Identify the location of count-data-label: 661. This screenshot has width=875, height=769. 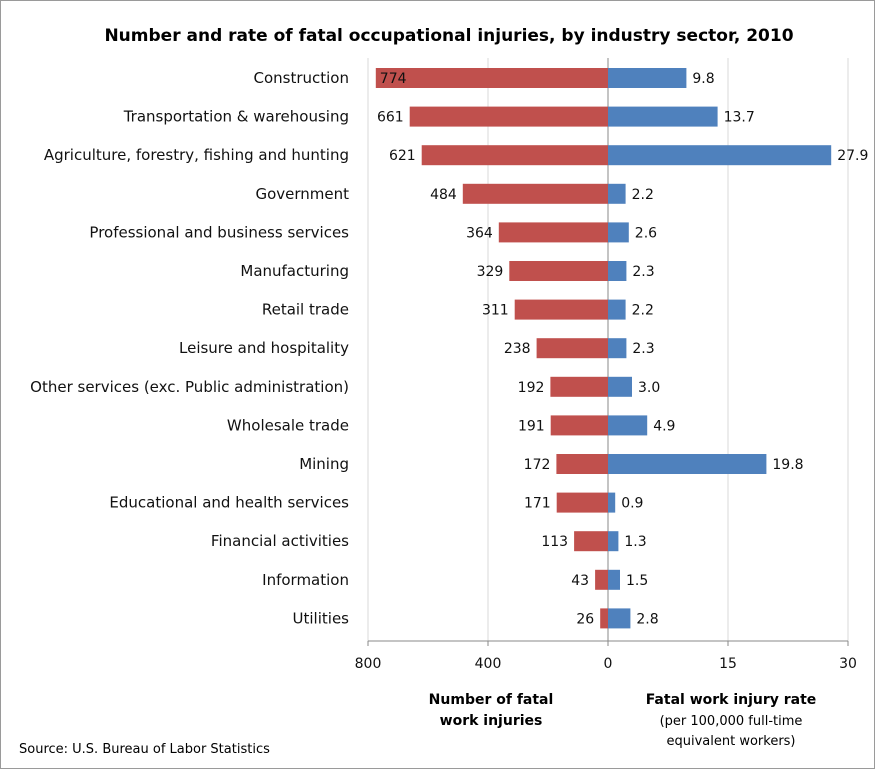
(390, 118).